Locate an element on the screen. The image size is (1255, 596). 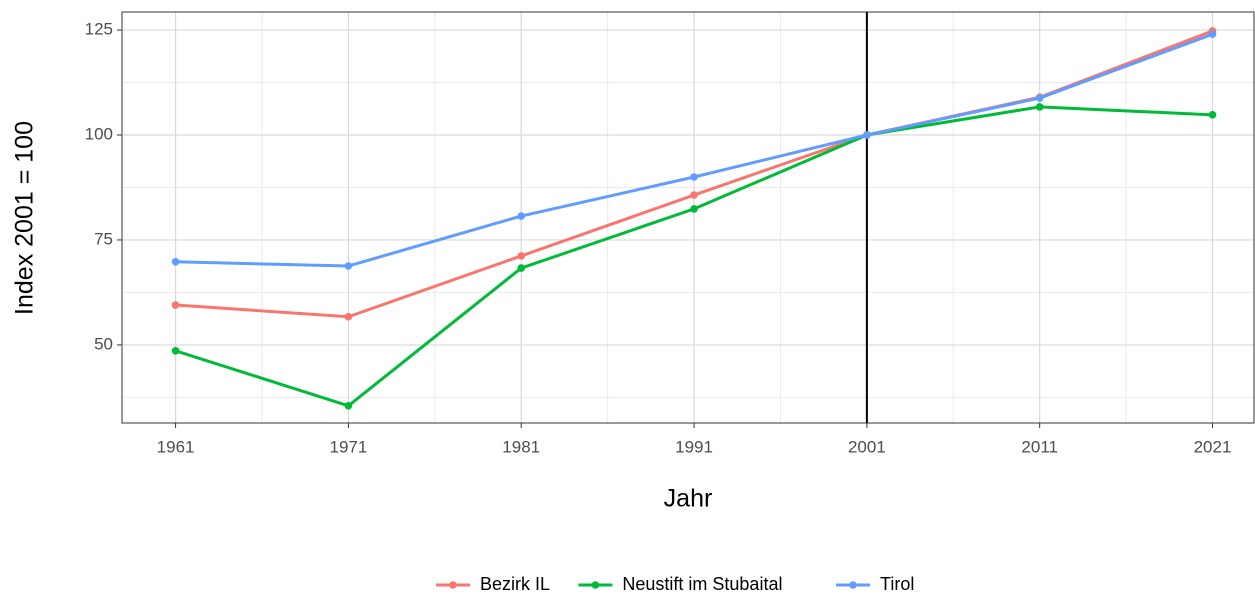
x-tick-label: 1981 is located at coordinates (521, 446).